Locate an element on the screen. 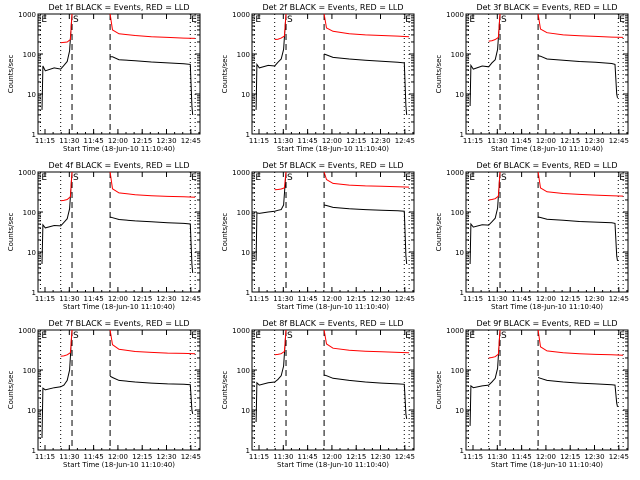 This screenshot has height=480, width=640. panel-title: Det 6f BLACK = Events, RED = LLD is located at coordinates (546, 165).